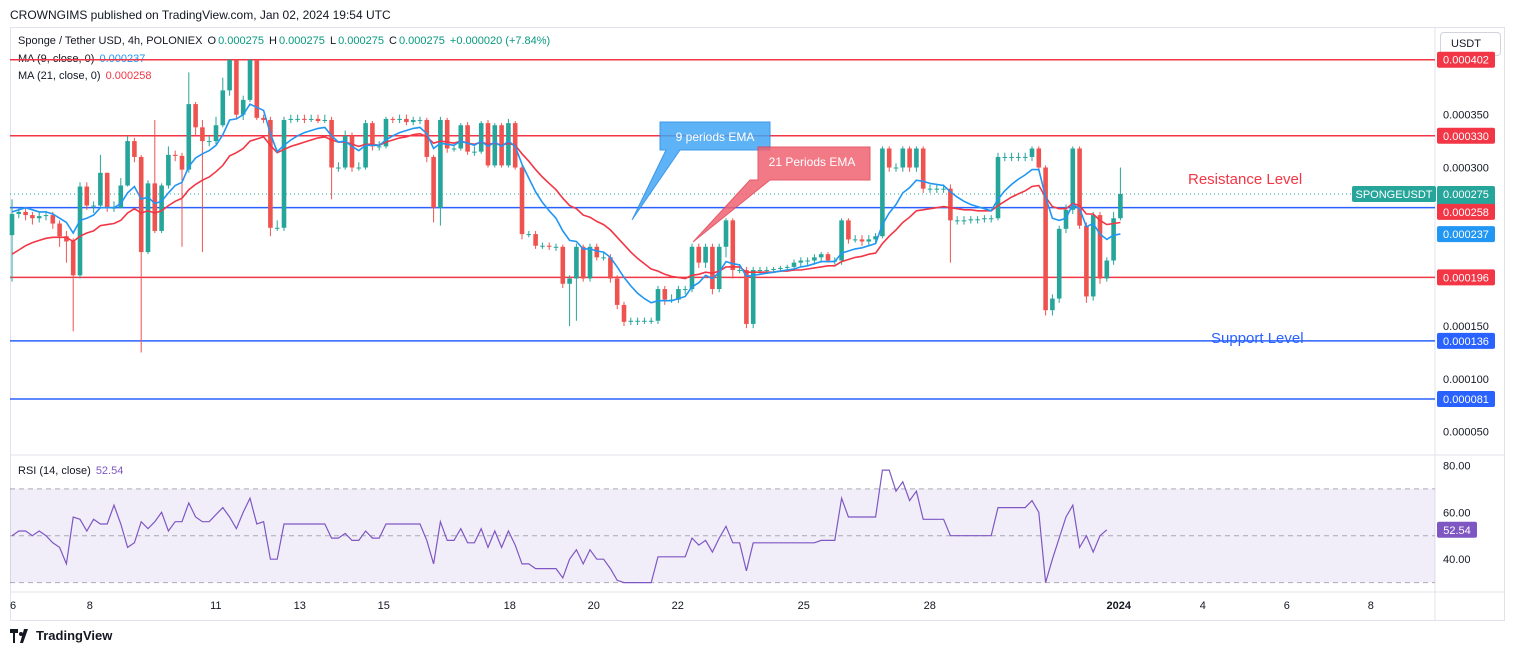  Describe the element at coordinates (300, 606) in the screenshot. I see `time-tick-label: 13` at that location.